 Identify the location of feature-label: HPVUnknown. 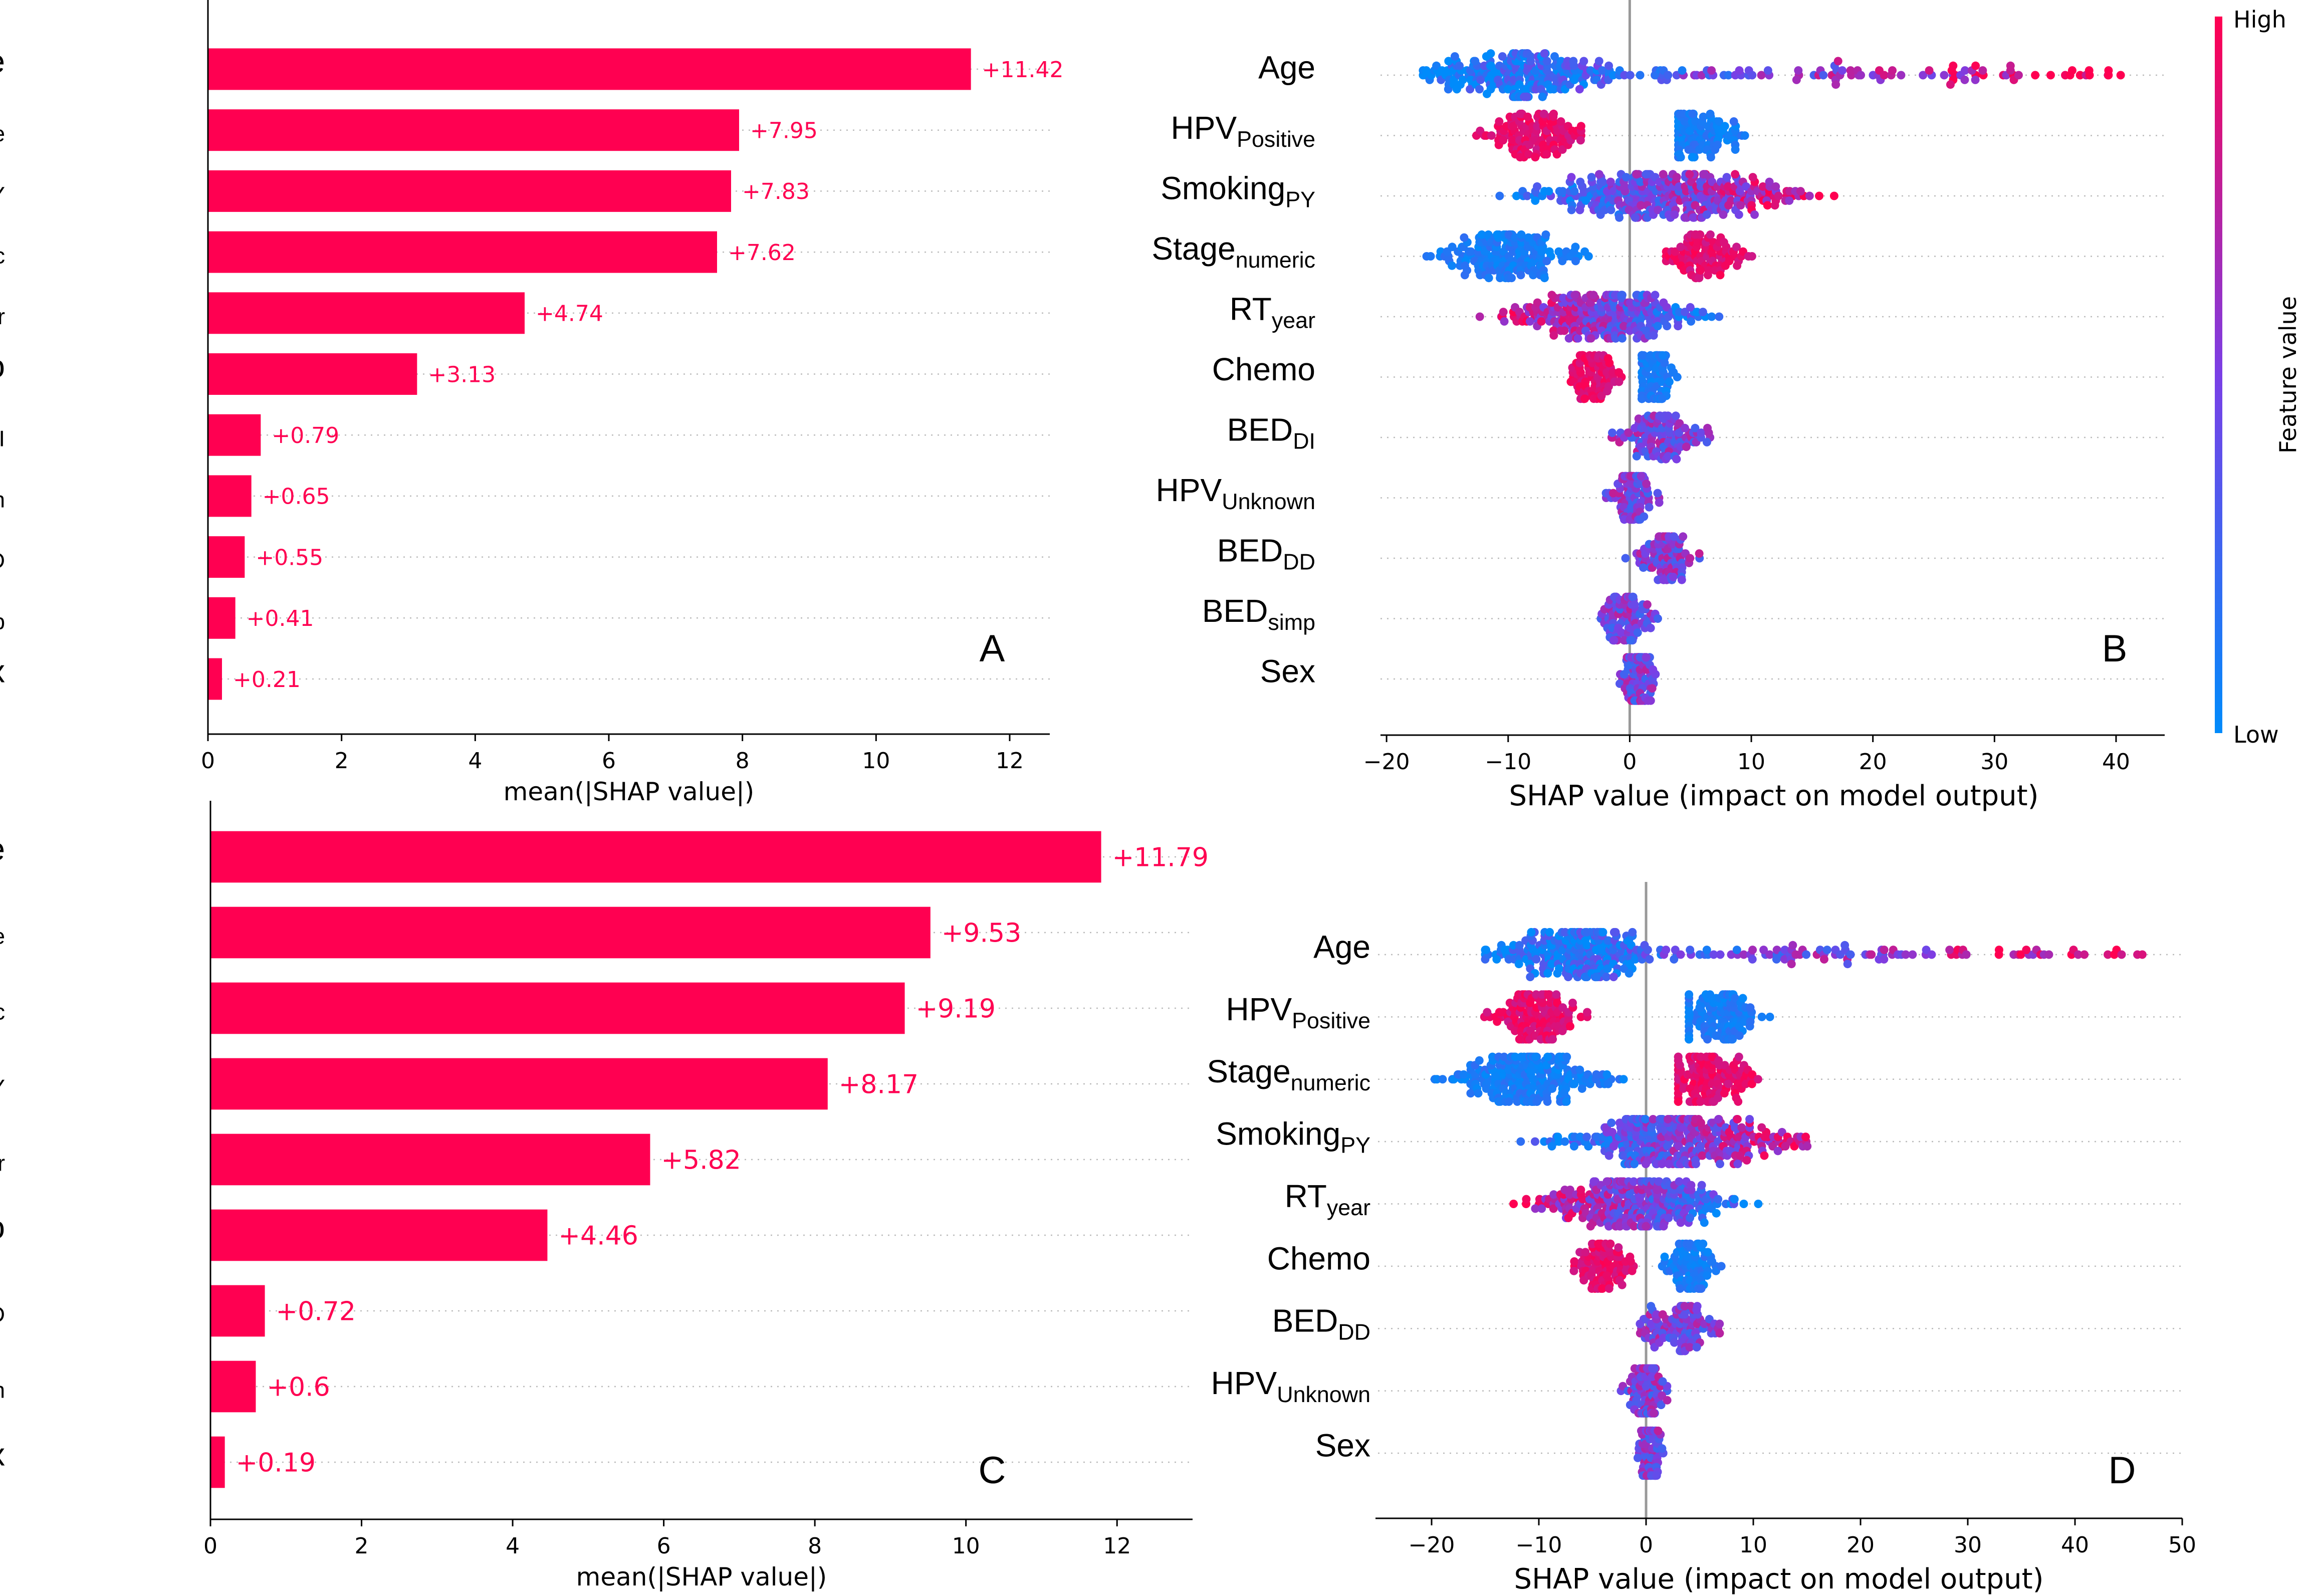
(2, 491).